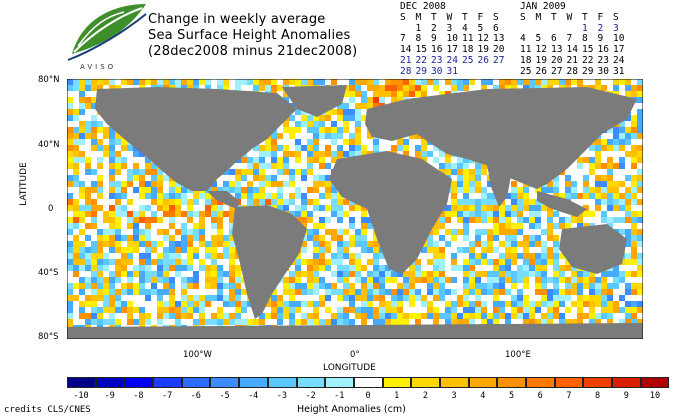 This screenshot has width=700, height=419. I want to click on ytick-80s: 80°S, so click(48, 337).